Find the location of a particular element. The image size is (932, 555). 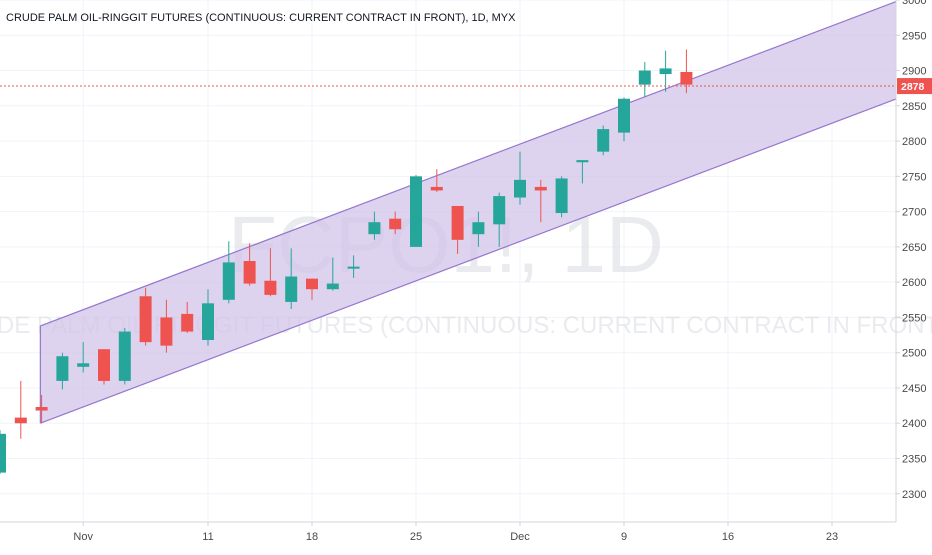

time-tick-label: 16 is located at coordinates (728, 537).